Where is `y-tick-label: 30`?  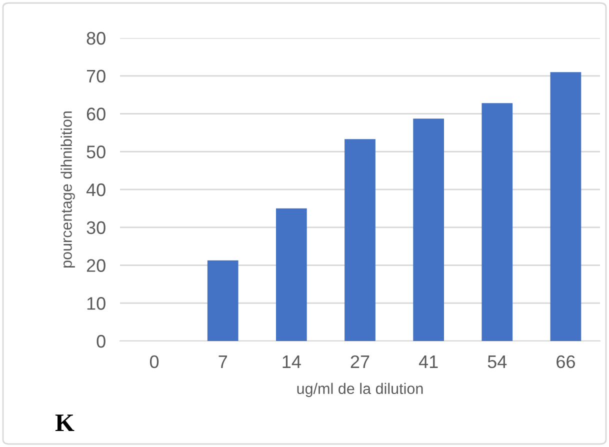 y-tick-label: 30 is located at coordinates (96, 227).